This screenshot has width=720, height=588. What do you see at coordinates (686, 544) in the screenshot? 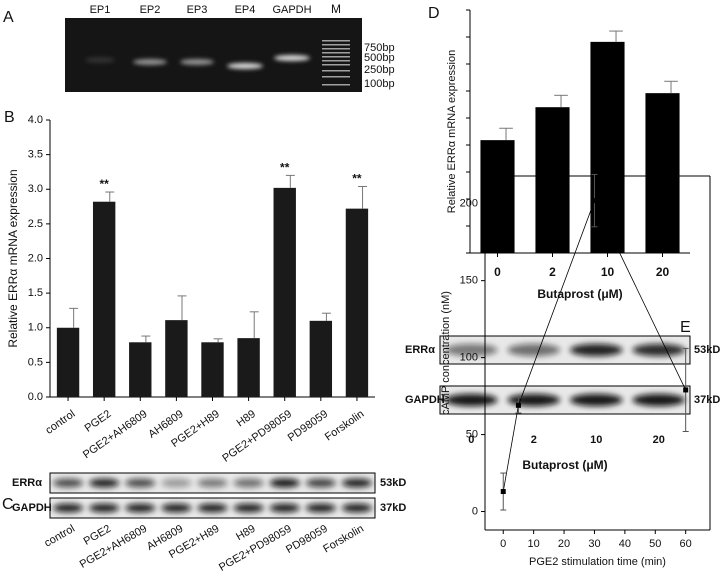
I see `x-tick-label: 60` at bounding box center [686, 544].